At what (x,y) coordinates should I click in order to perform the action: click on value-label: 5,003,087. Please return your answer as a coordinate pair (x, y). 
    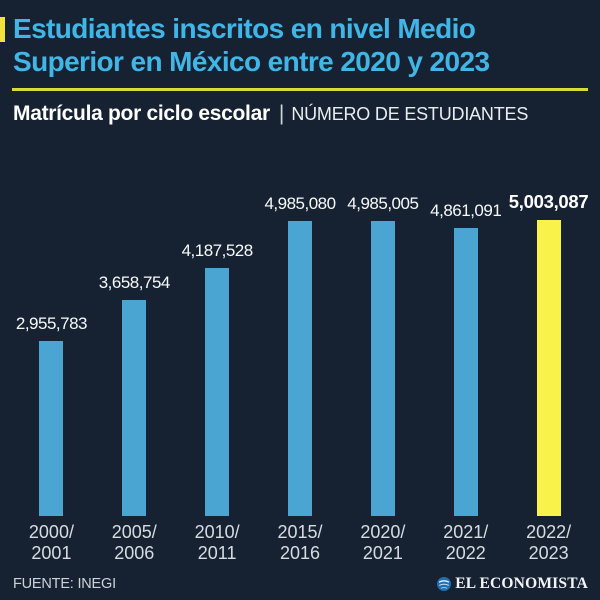
    Looking at the image, I should click on (548, 201).